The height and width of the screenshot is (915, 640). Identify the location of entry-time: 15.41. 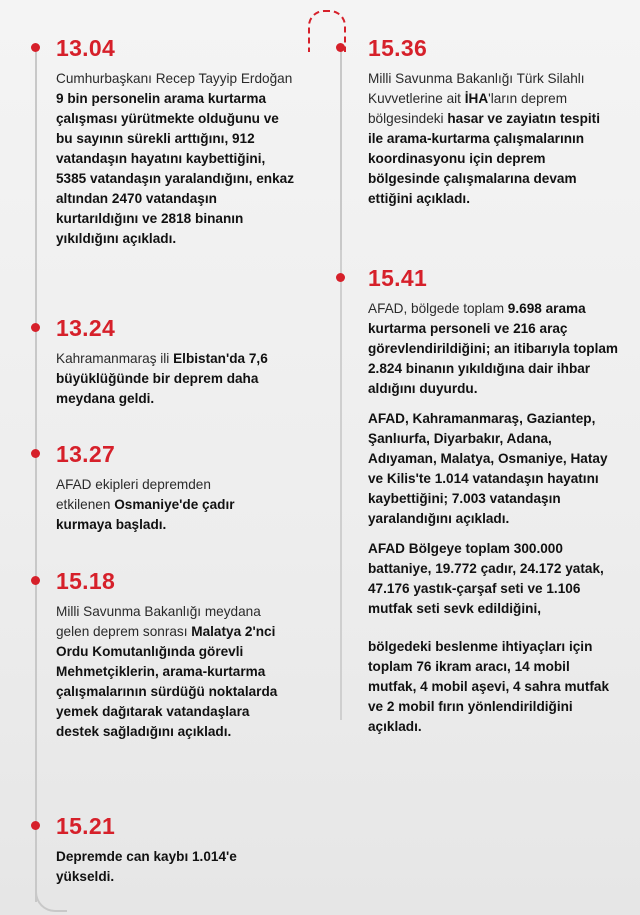
(398, 278).